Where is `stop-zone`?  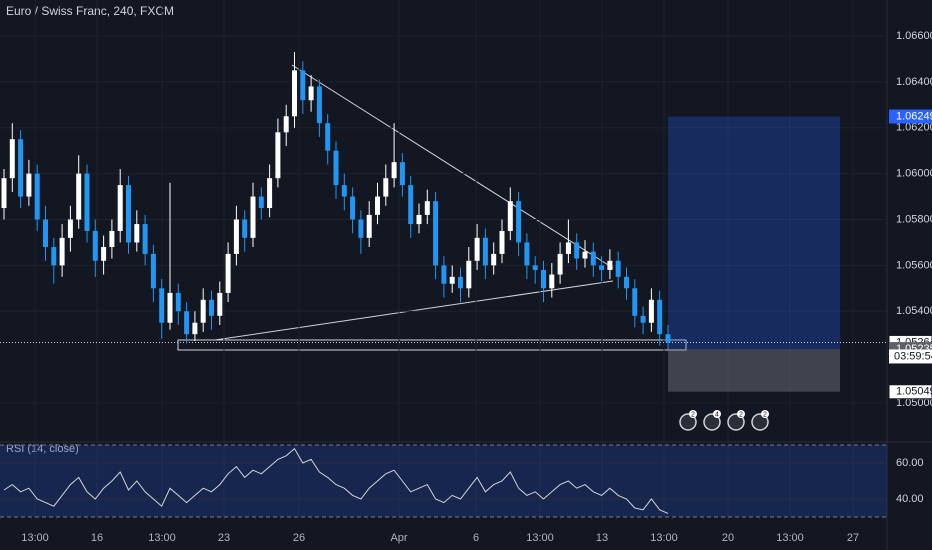 stop-zone is located at coordinates (754, 370).